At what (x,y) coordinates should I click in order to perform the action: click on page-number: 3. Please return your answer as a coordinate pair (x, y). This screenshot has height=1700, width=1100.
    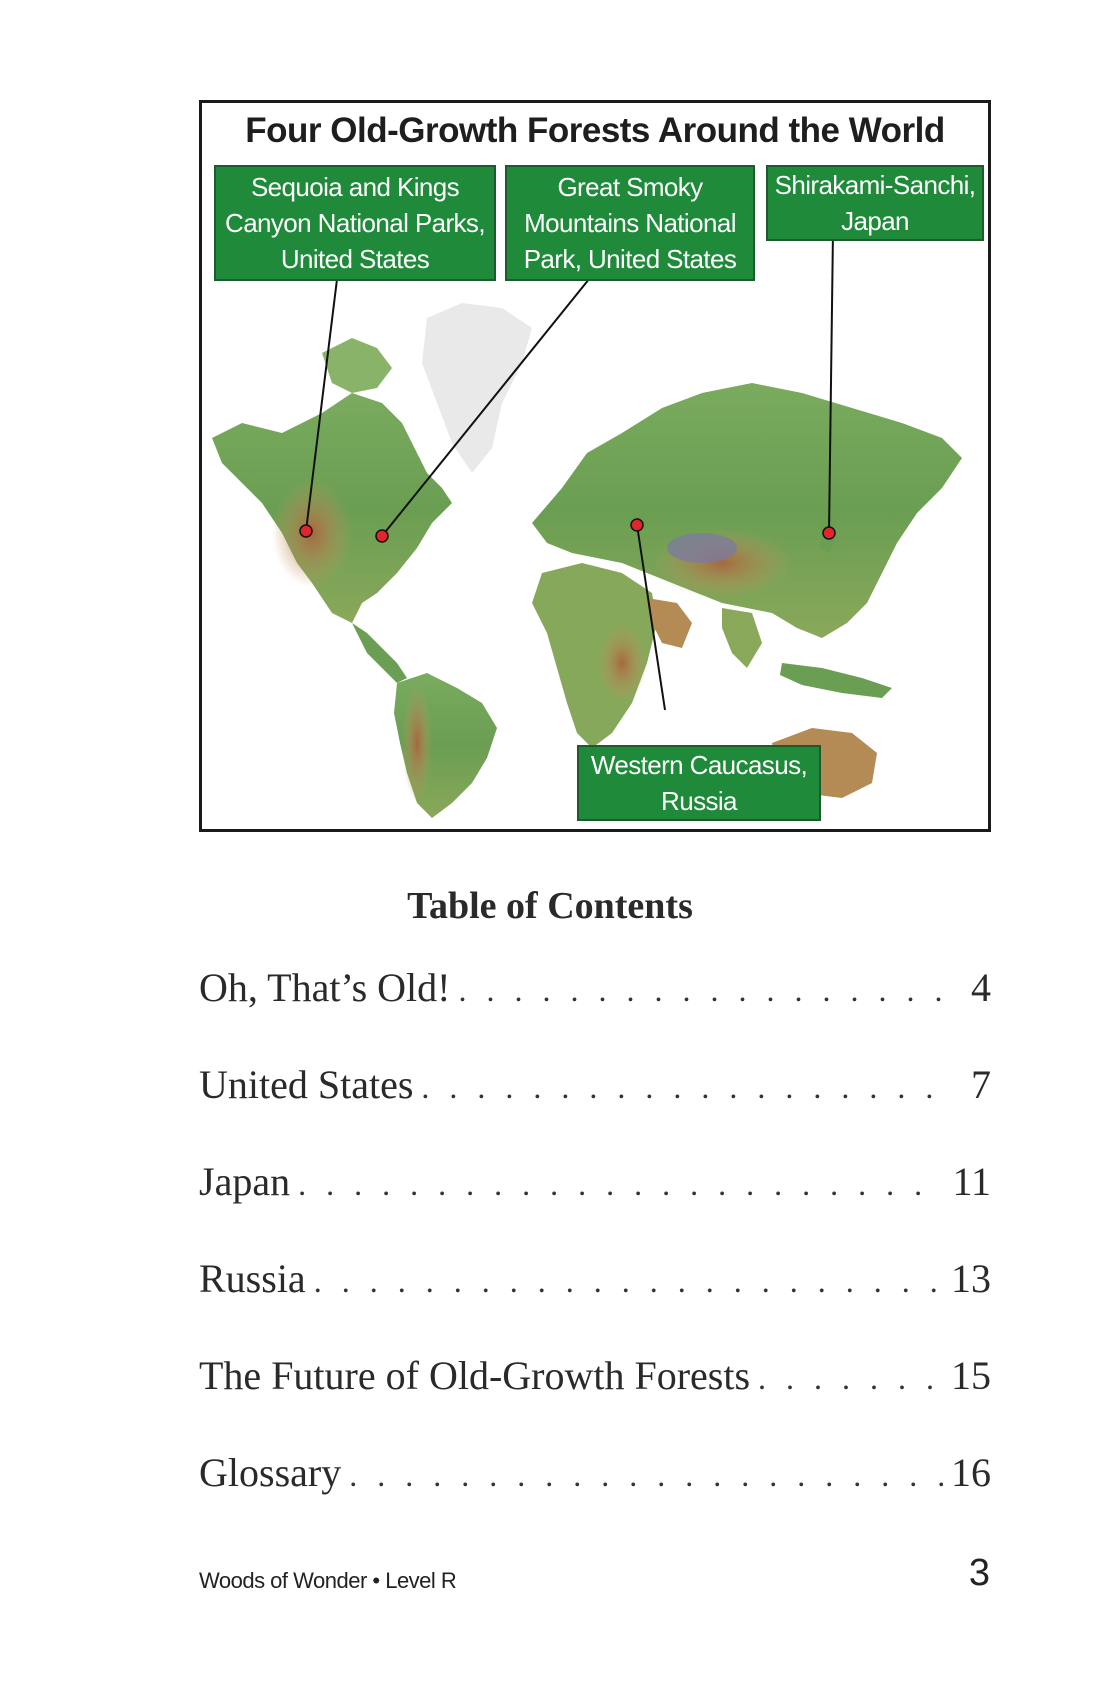
    Looking at the image, I should click on (979, 1573).